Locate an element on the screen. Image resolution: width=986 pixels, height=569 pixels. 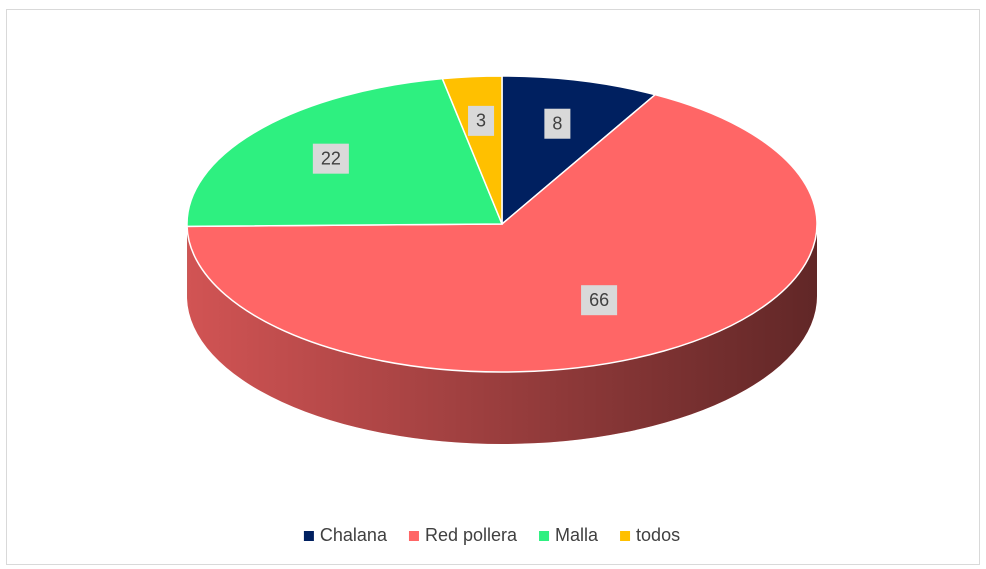
data-label: 22 is located at coordinates (330, 158).